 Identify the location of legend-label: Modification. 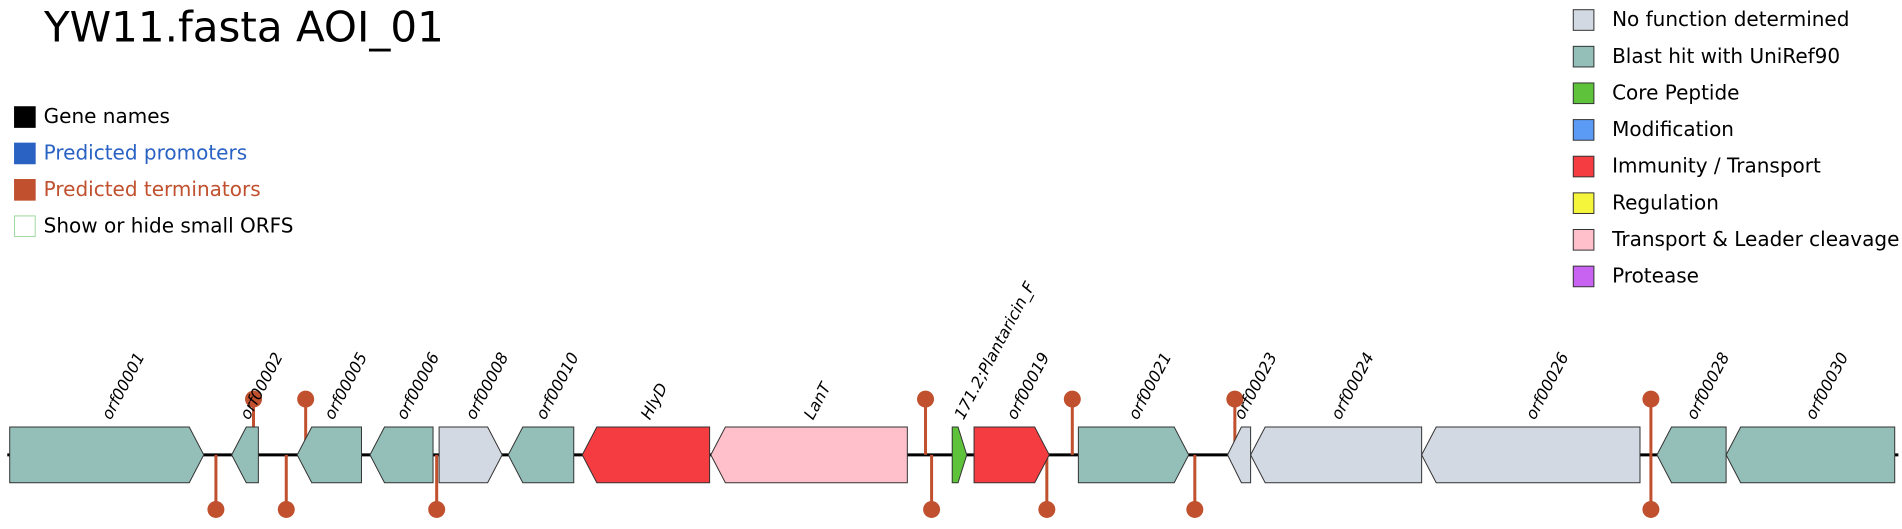
(1673, 129).